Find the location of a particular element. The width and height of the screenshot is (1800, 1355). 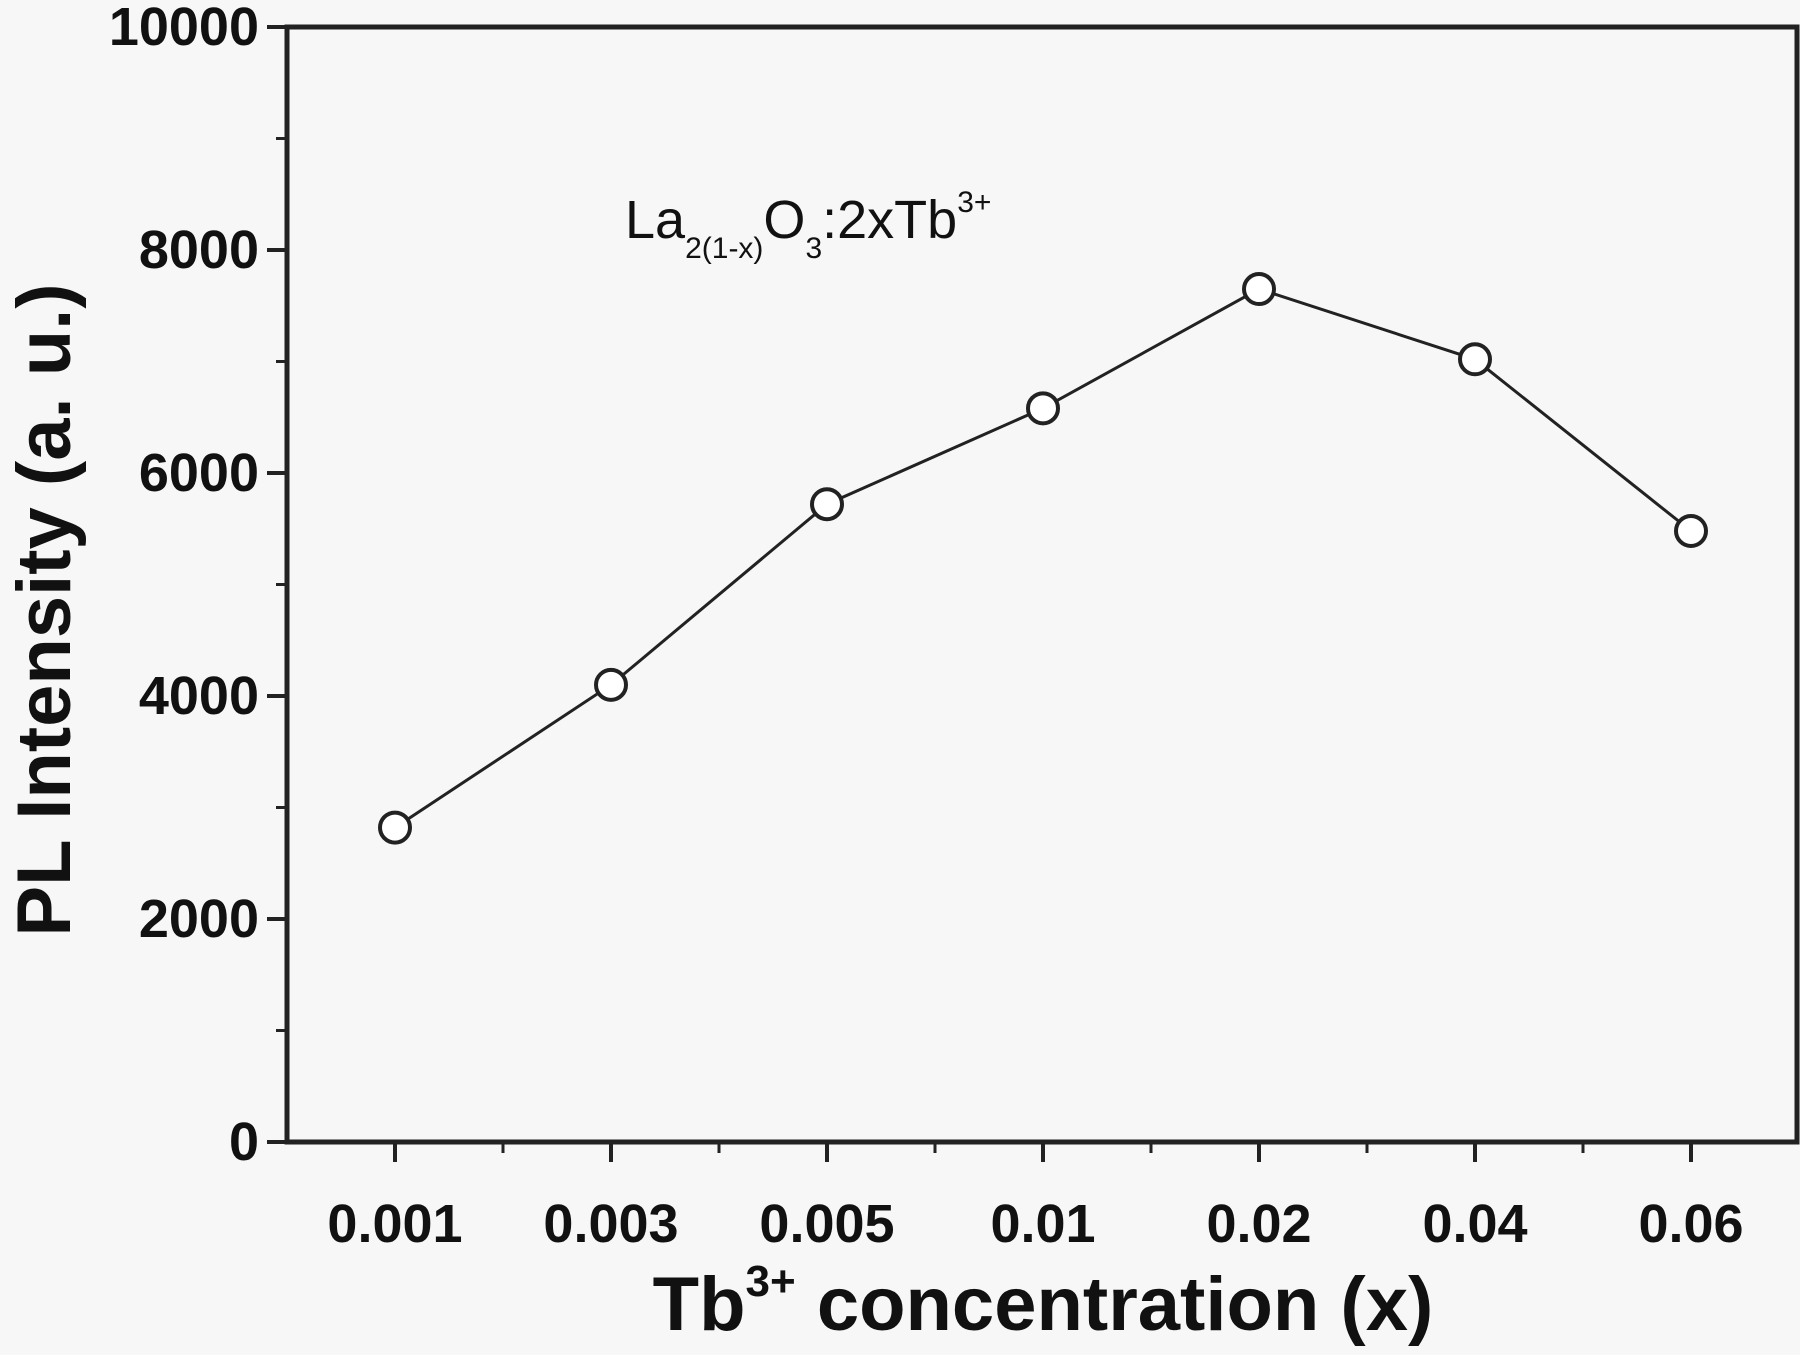

y-axis-ticks: 0 2000 4000 6000 8000 10000 is located at coordinates (198, 586).